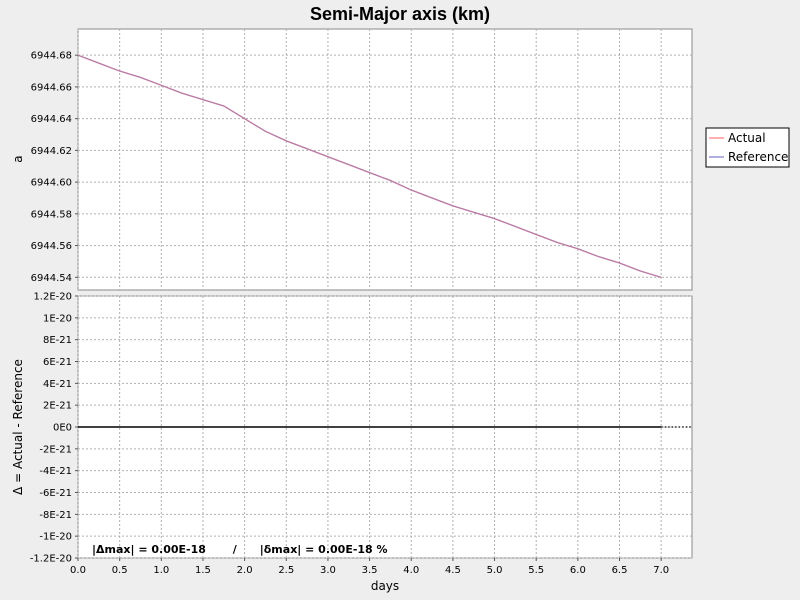 The image size is (800, 600). Describe the element at coordinates (52, 297) in the screenshot. I see `bottom-y-tick-label: 1.2E-20` at that location.